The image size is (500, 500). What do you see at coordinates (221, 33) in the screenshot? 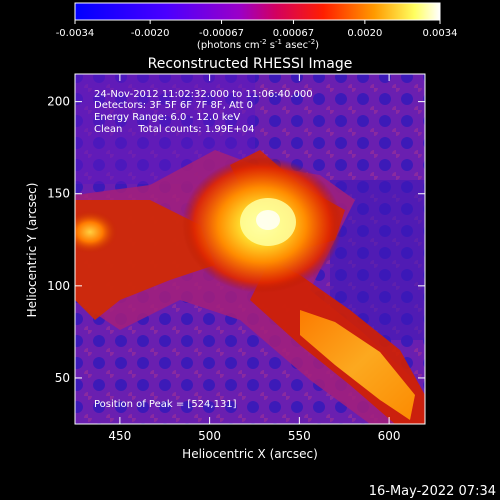
I see `colorbar-tick-label: -0.00067` at bounding box center [221, 33].